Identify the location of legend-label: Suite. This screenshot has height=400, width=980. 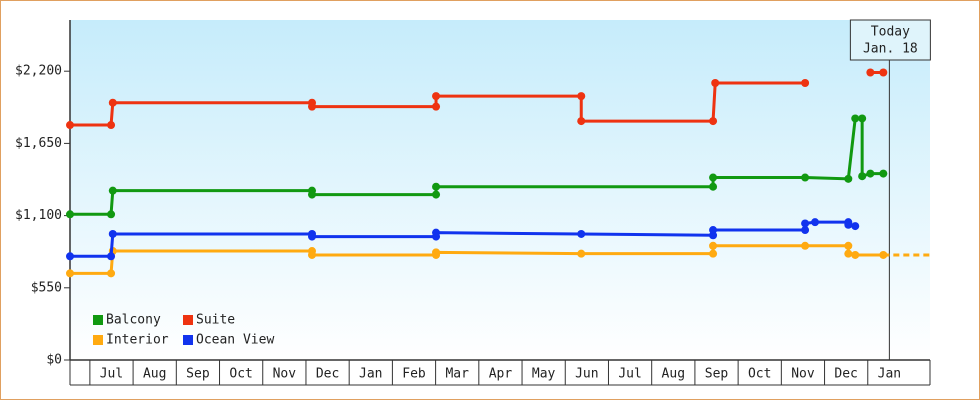
(215, 320).